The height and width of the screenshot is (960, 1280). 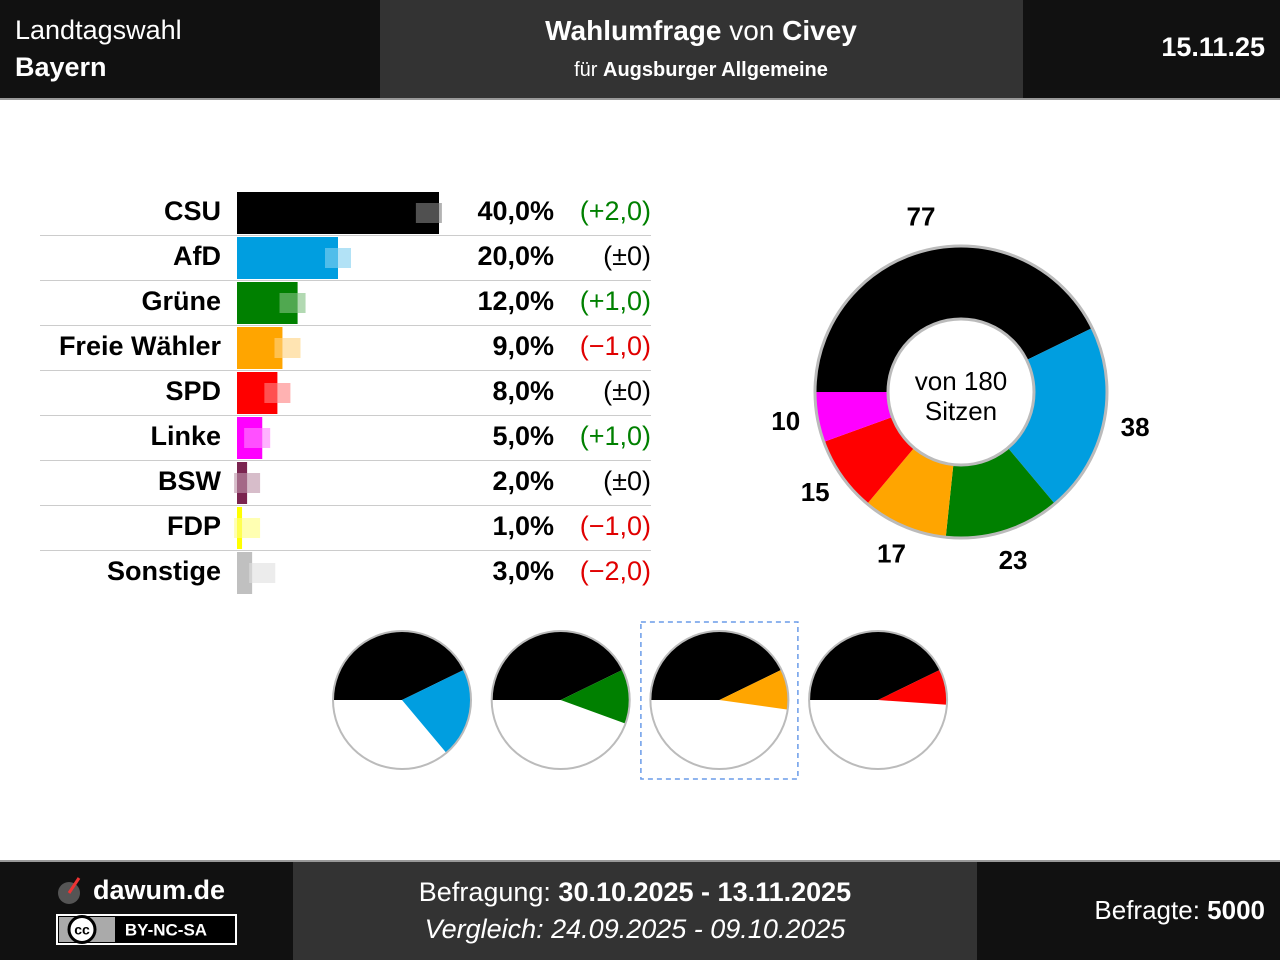 I want to click on donut-center, so click(x=961, y=392).